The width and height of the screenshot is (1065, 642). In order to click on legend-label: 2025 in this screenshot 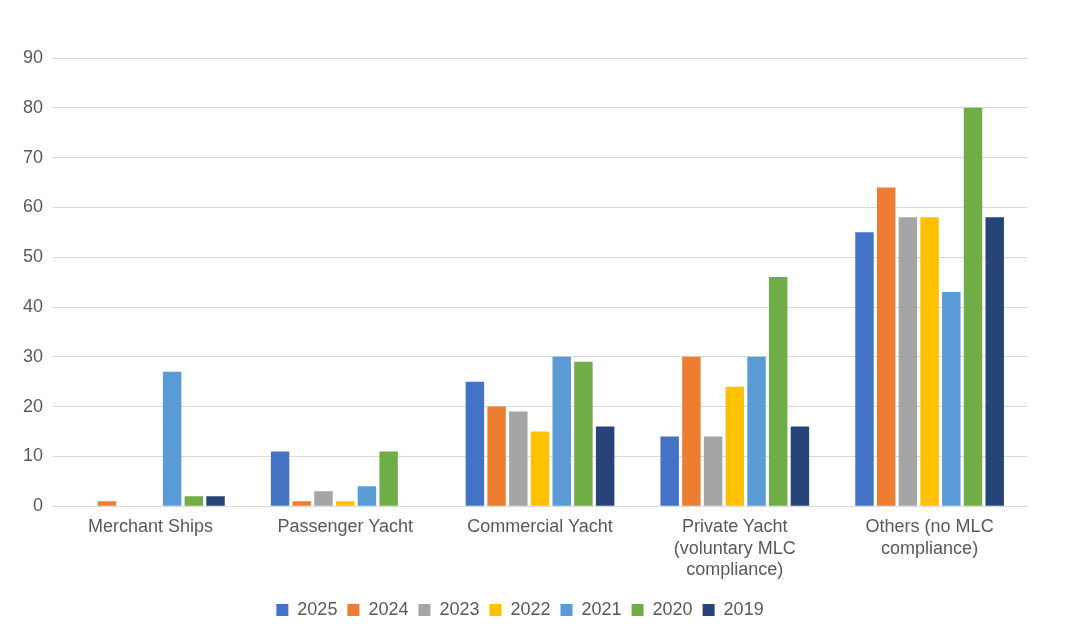, I will do `click(317, 608)`.